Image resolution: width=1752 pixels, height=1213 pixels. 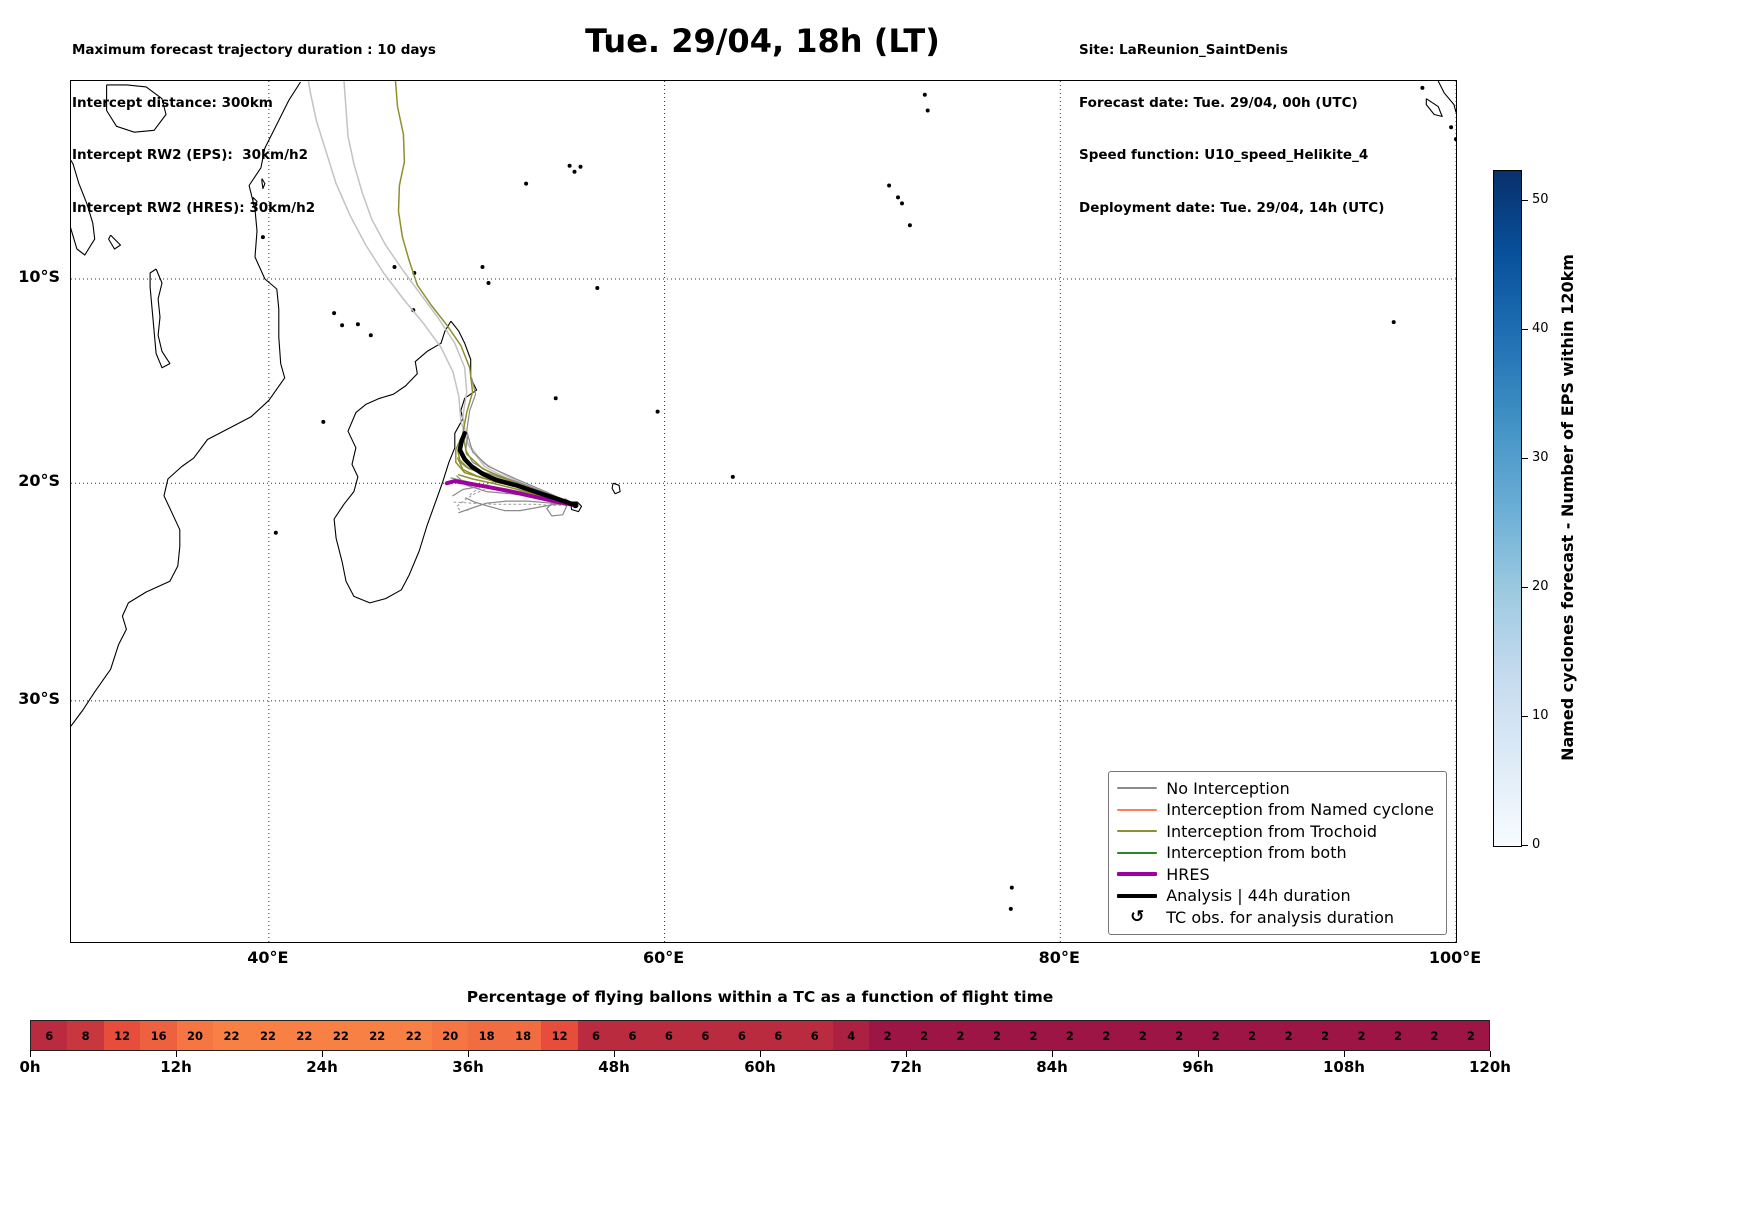 I want to click on trajectory-hres, so click(x=511, y=493).